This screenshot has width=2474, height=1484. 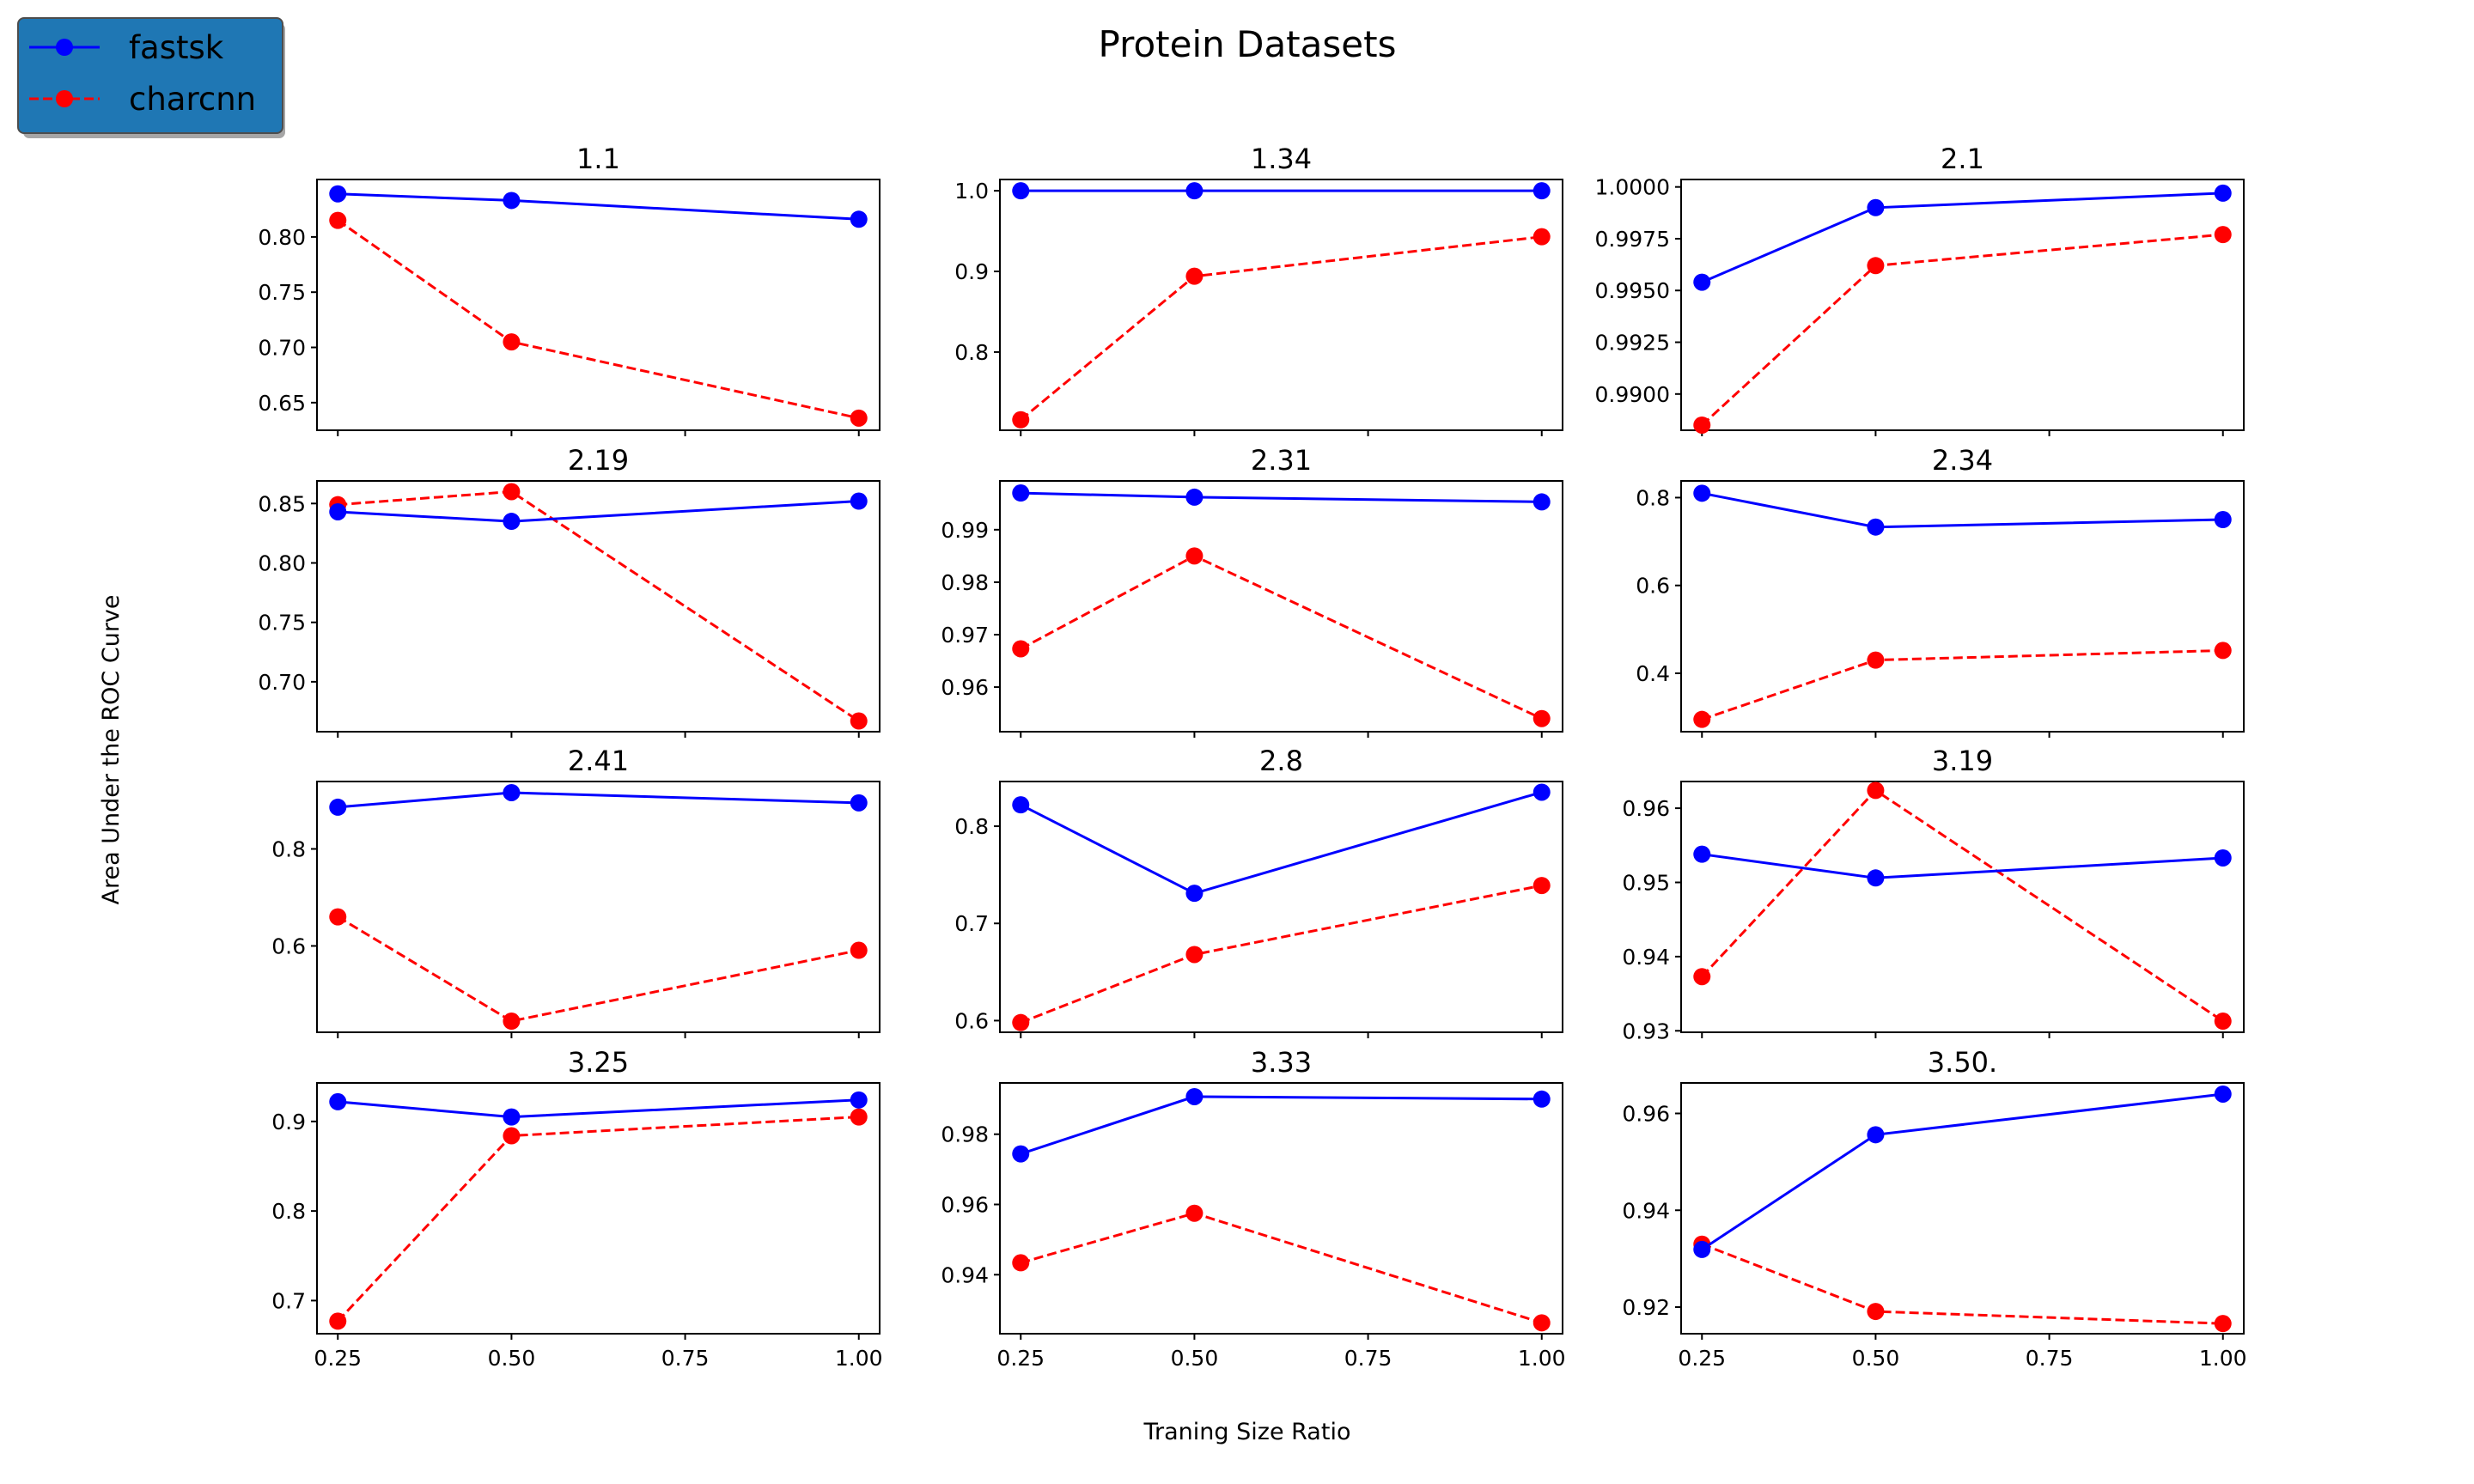 What do you see at coordinates (1632, 240) in the screenshot?
I see `y-tick-label: 0.9975` at bounding box center [1632, 240].